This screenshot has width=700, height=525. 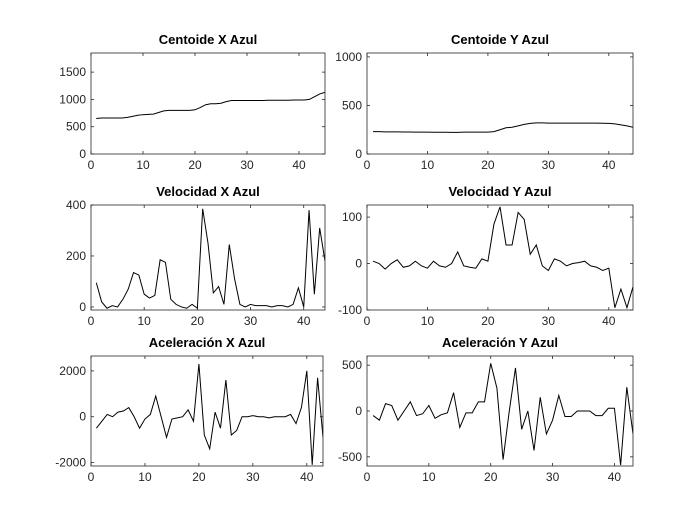 I want to click on y-tick-label: 100, so click(x=352, y=217).